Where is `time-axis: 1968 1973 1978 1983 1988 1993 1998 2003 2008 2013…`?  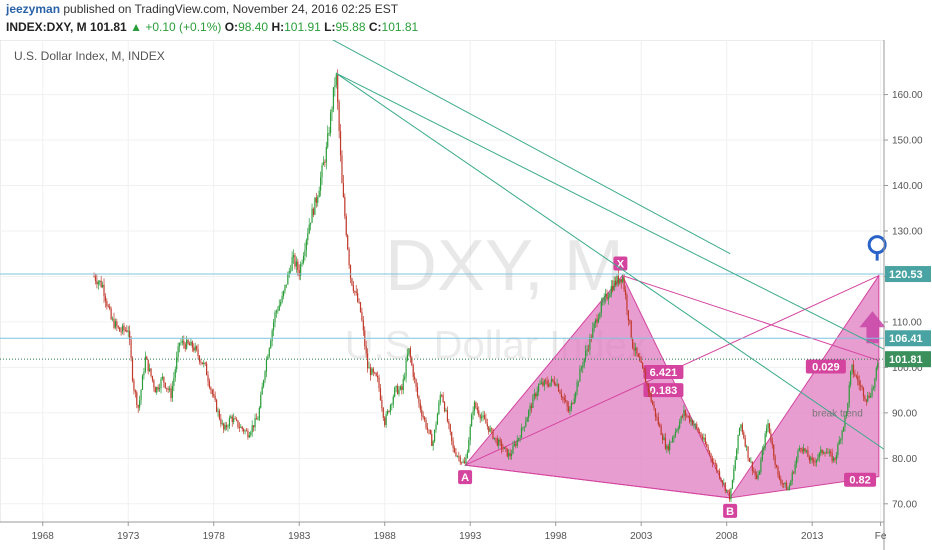 time-axis: 1968 1973 1978 1983 1988 1993 1998 2003 2008 2013… is located at coordinates (443, 531).